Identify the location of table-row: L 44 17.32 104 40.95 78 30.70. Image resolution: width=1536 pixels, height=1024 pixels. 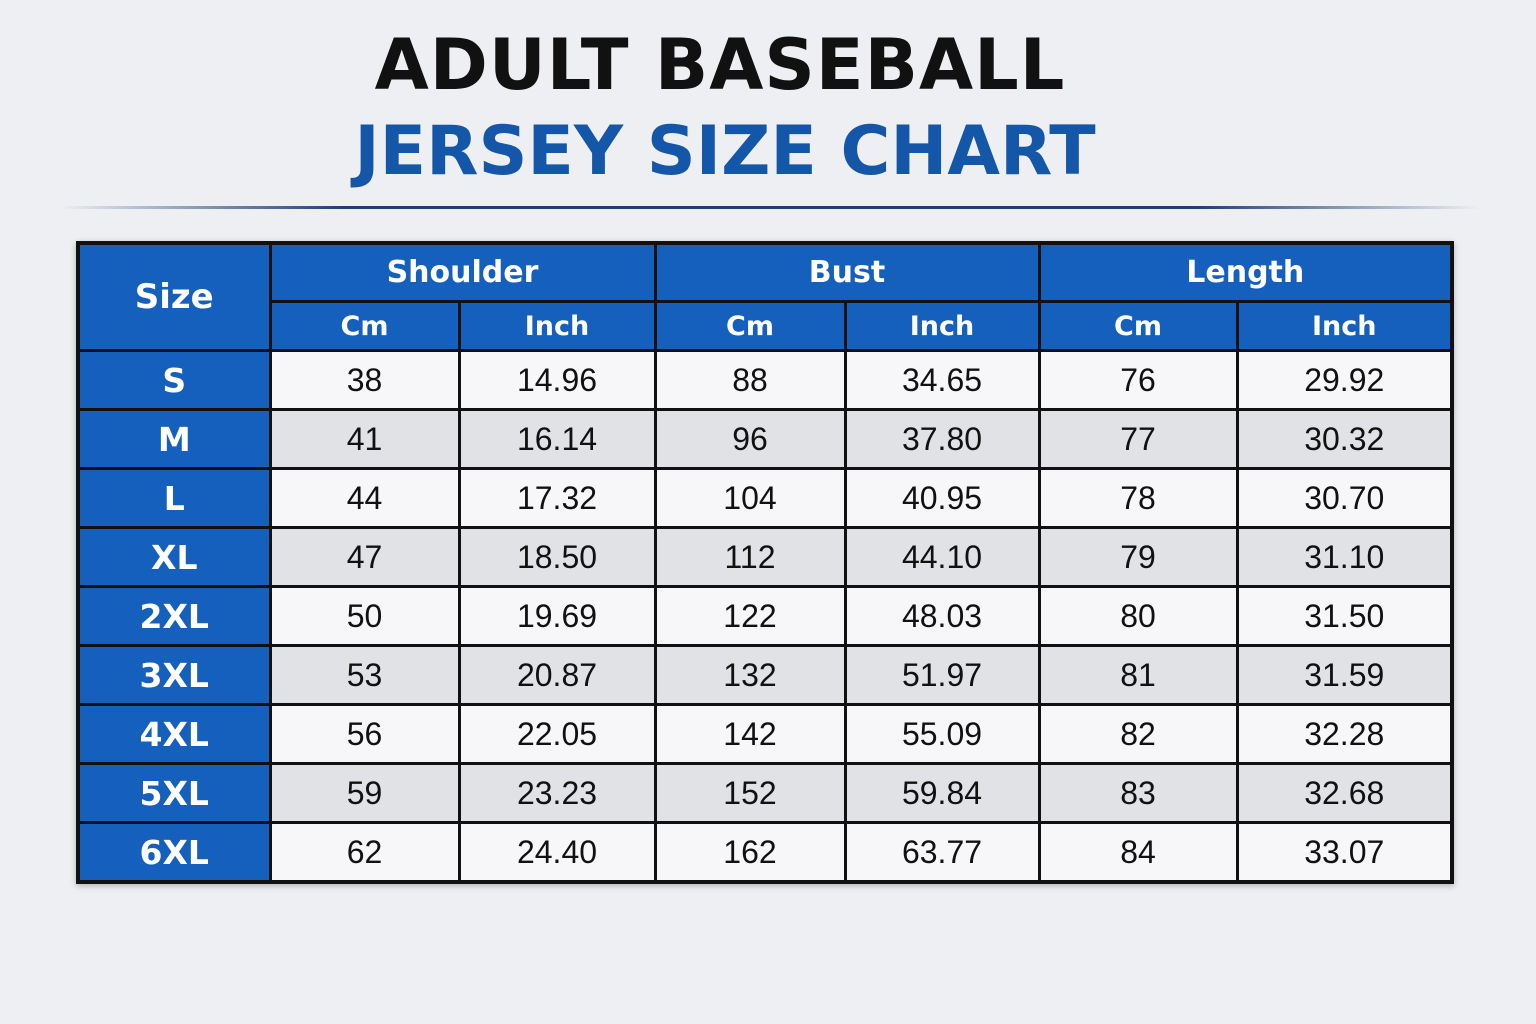
(765, 498).